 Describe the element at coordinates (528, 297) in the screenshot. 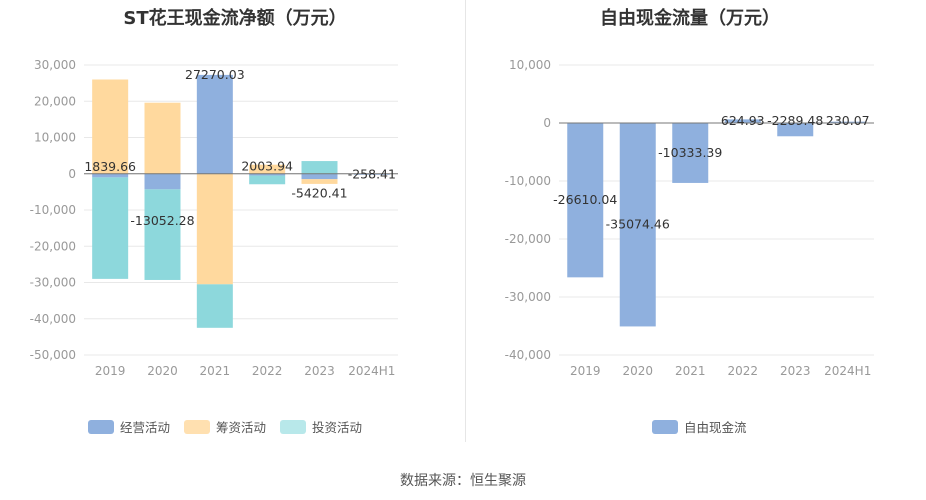

I see `fcf-ytick-label: -30,000` at that location.